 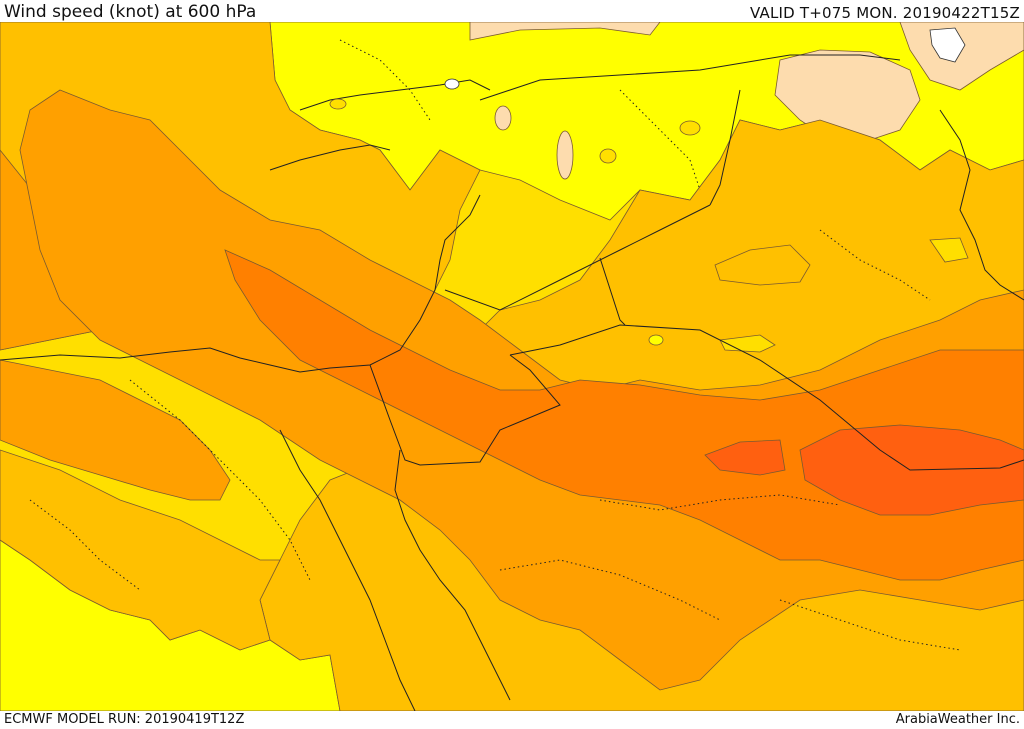 What do you see at coordinates (330, 157) in the screenshot?
I see `turkey-coast` at bounding box center [330, 157].